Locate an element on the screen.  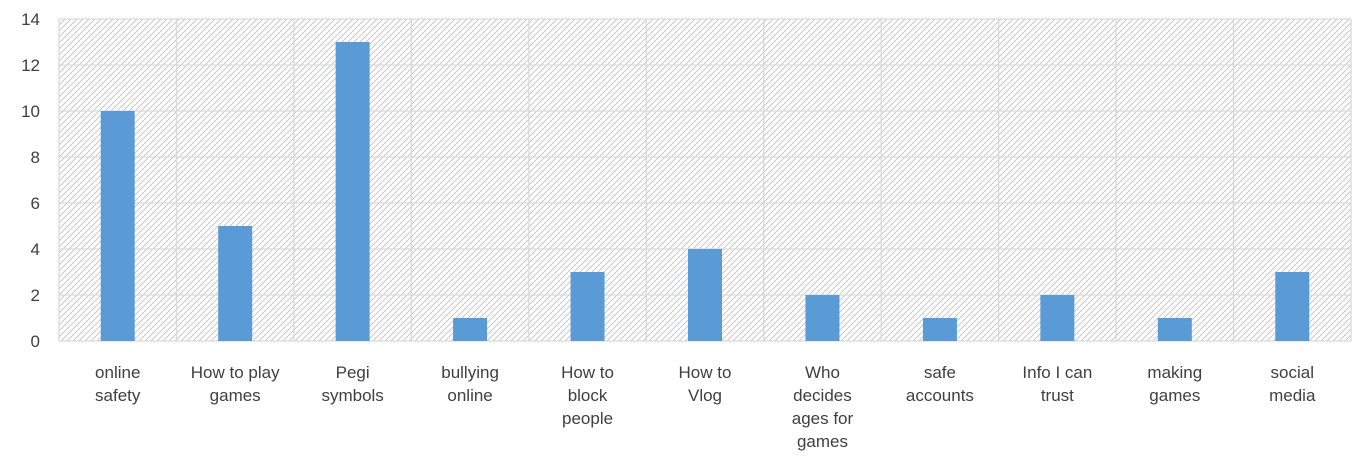
x-tick-label-line: social is located at coordinates (1292, 372).